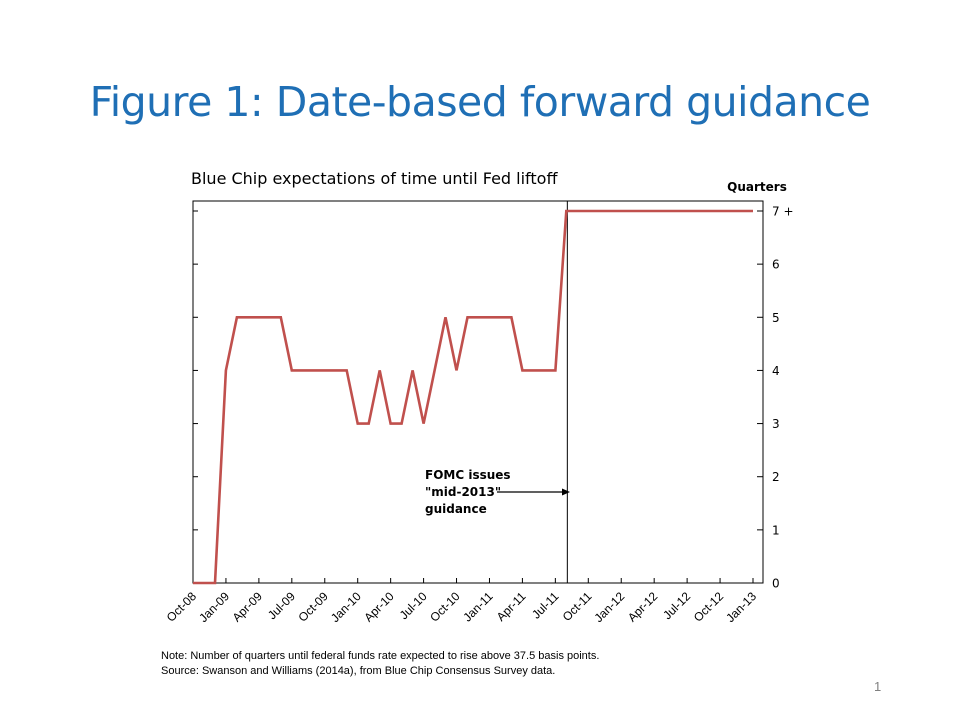  What do you see at coordinates (182, 607) in the screenshot?
I see `x-tick-label-0: Oct-08` at bounding box center [182, 607].